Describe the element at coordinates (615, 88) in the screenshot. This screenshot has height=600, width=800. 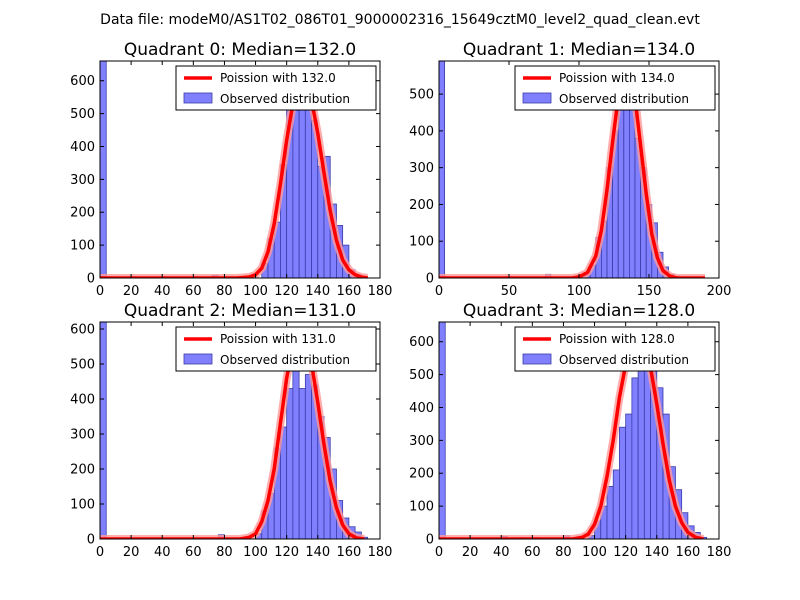
I see `legend: Poission with 134.0 Observed distribution` at that location.